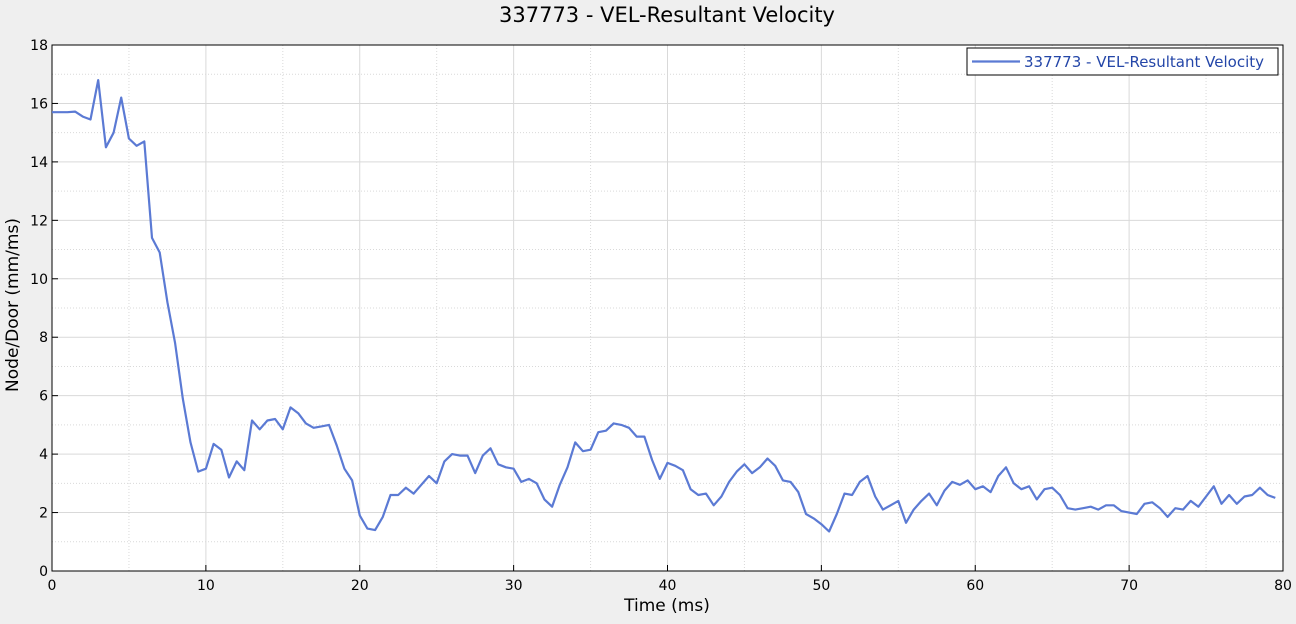 The width and height of the screenshot is (1296, 624). Describe the element at coordinates (39, 221) in the screenshot. I see `y-tick-label: 12` at that location.